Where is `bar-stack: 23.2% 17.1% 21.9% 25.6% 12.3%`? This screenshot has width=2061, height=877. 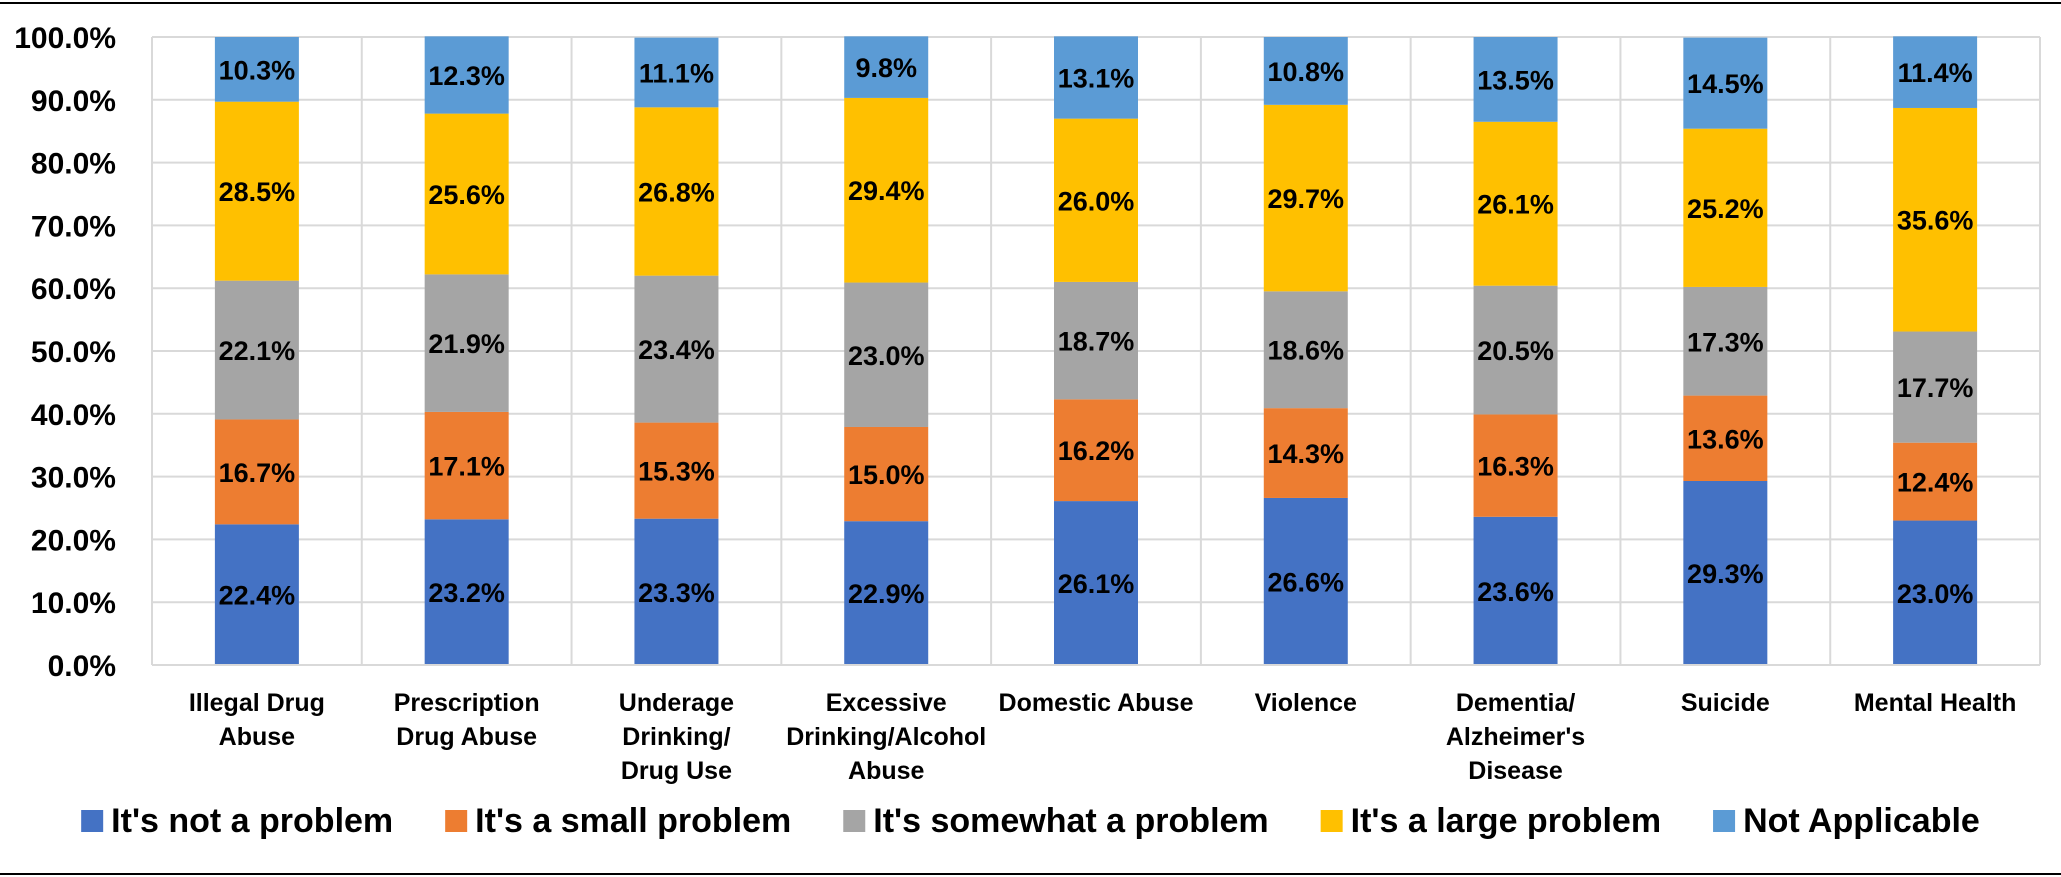
bar-stack: 23.2% 17.1% 21.9% 25.6% 12.3% is located at coordinates (466, 350).